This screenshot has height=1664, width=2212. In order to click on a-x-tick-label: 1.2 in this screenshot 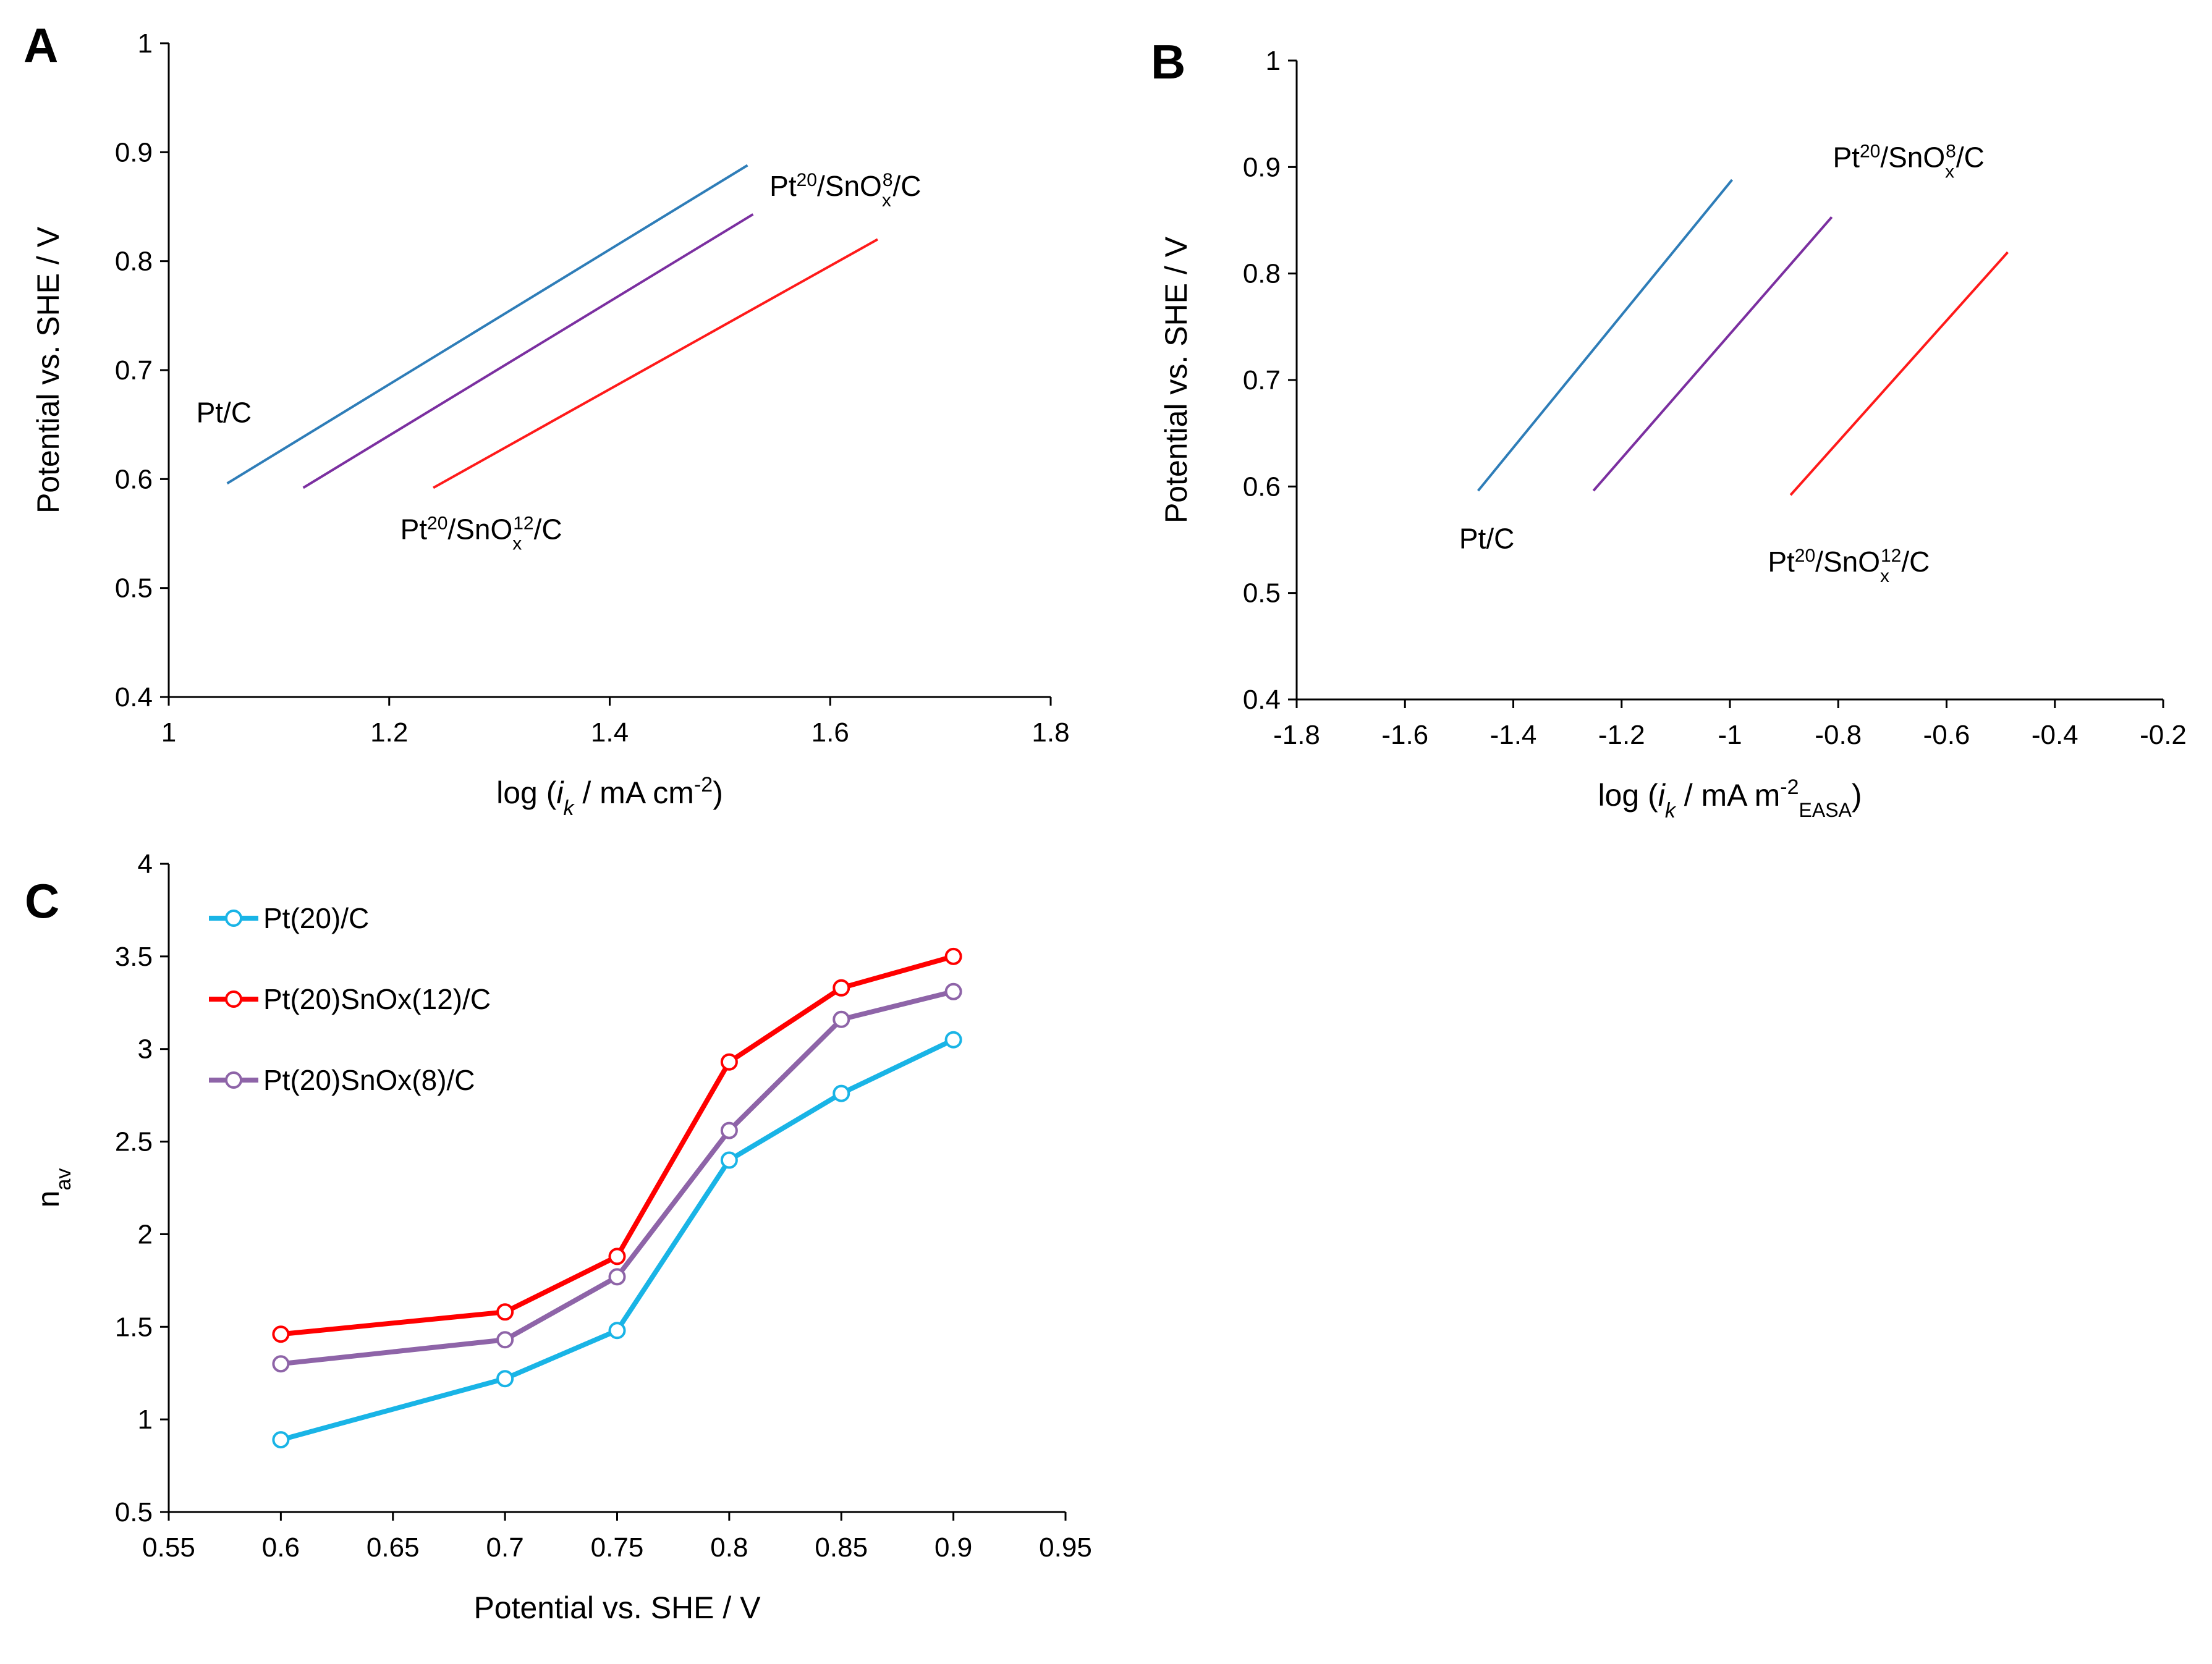, I will do `click(389, 733)`.